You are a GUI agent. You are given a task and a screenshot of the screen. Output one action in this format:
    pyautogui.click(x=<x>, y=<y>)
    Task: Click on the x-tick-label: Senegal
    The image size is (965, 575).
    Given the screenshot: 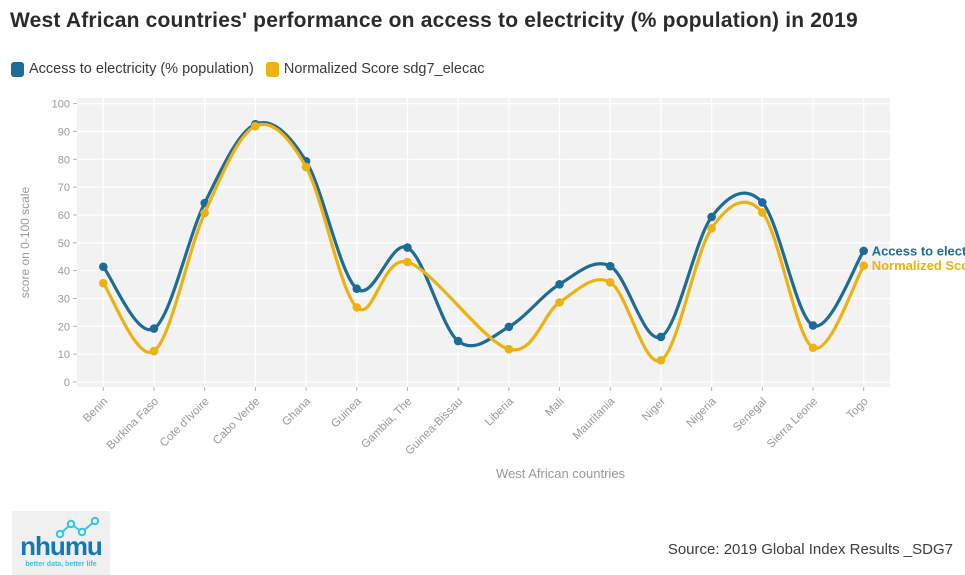 What is the action you would take?
    pyautogui.click(x=750, y=415)
    